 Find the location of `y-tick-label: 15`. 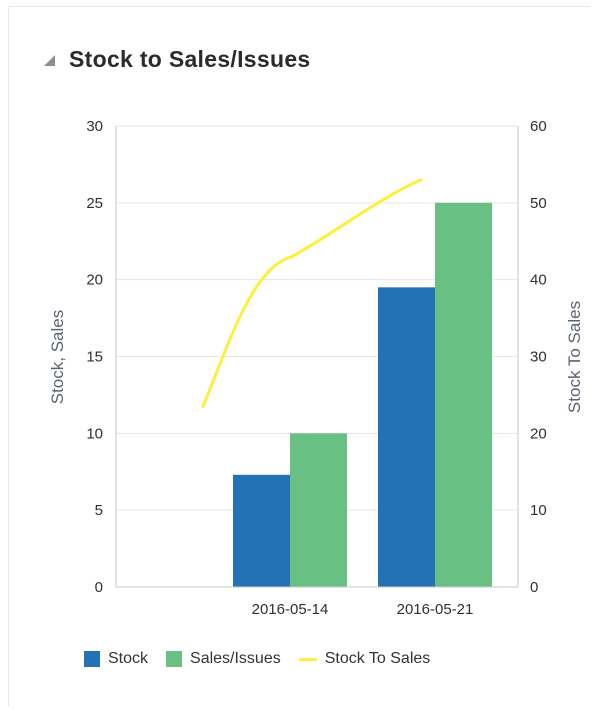

y-tick-label: 15 is located at coordinates (94, 357).